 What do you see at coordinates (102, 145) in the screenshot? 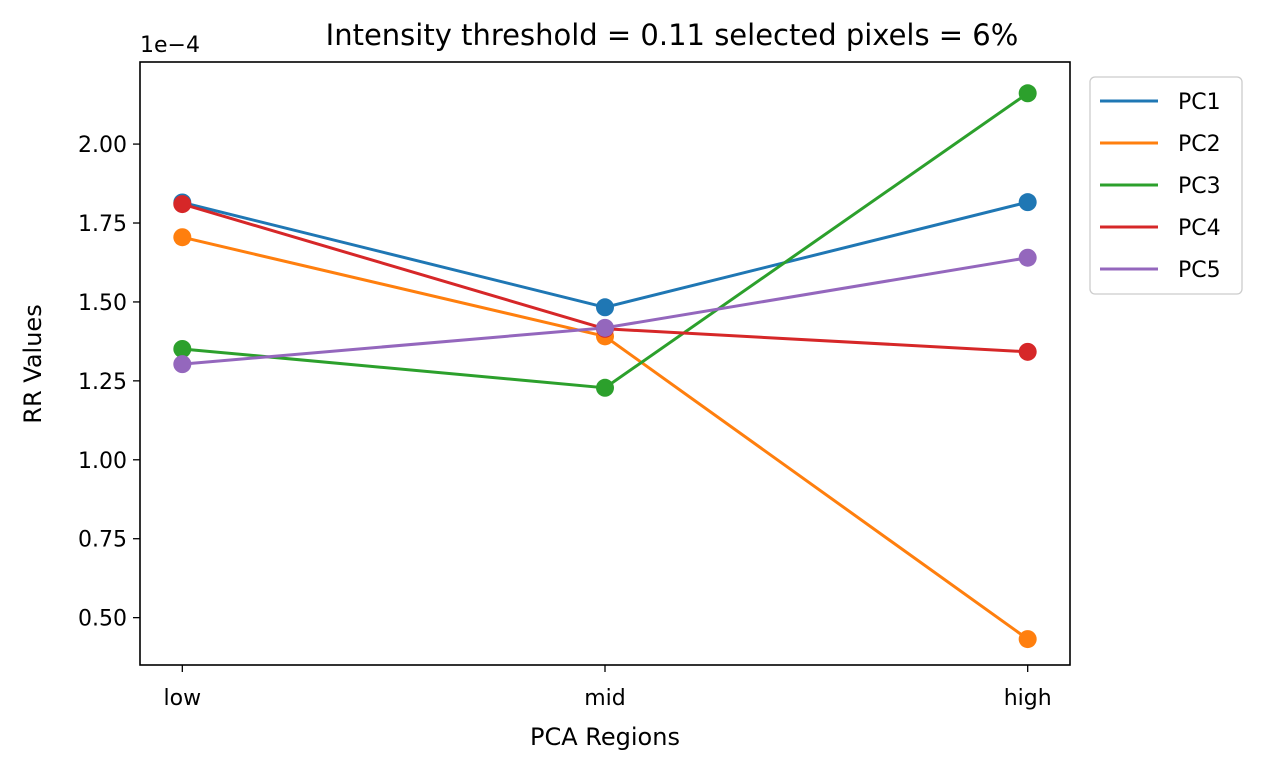
I see `y-tick-label: 2.00` at bounding box center [102, 145].